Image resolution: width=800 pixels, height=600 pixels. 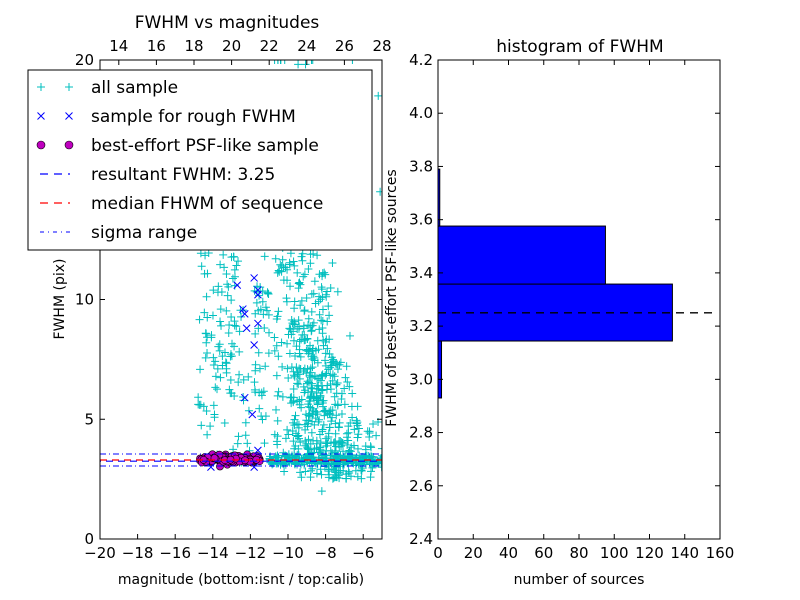 I want to click on top-x-tick-label: 22, so click(x=269, y=46).